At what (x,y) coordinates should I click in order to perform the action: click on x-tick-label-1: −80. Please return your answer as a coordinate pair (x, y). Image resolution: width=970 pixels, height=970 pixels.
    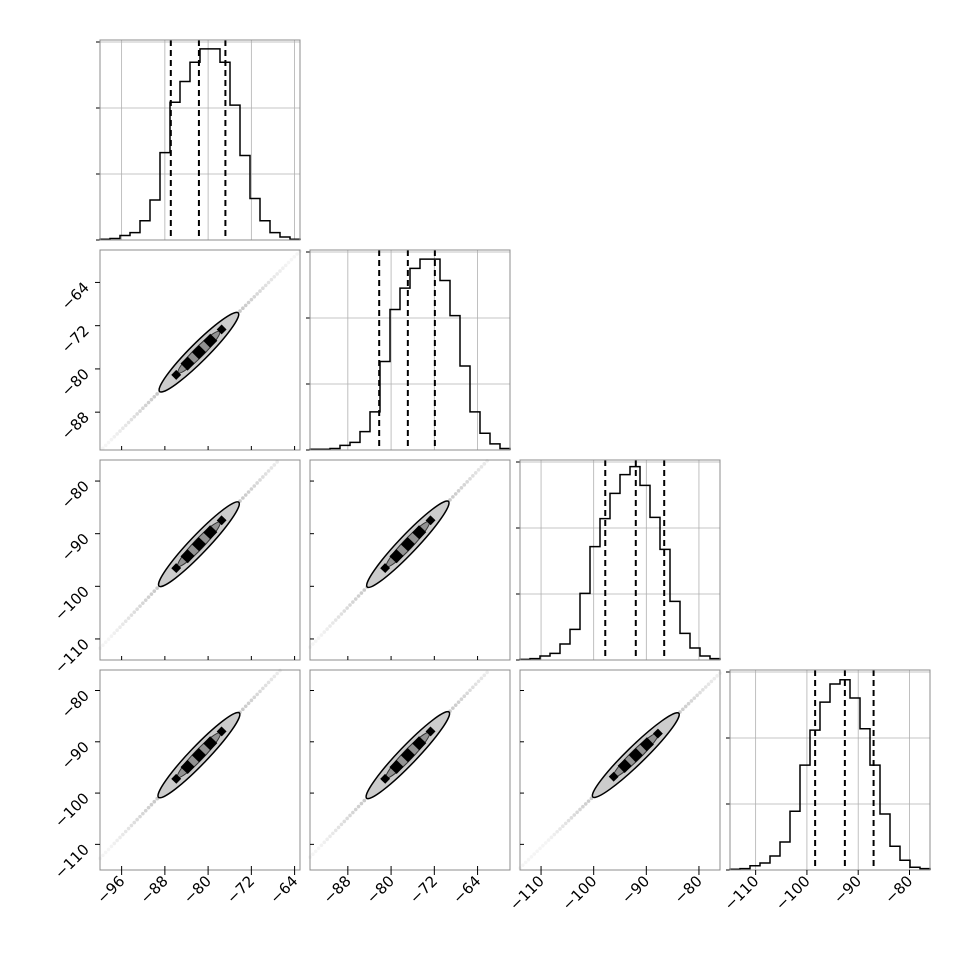
    Looking at the image, I should click on (380, 889).